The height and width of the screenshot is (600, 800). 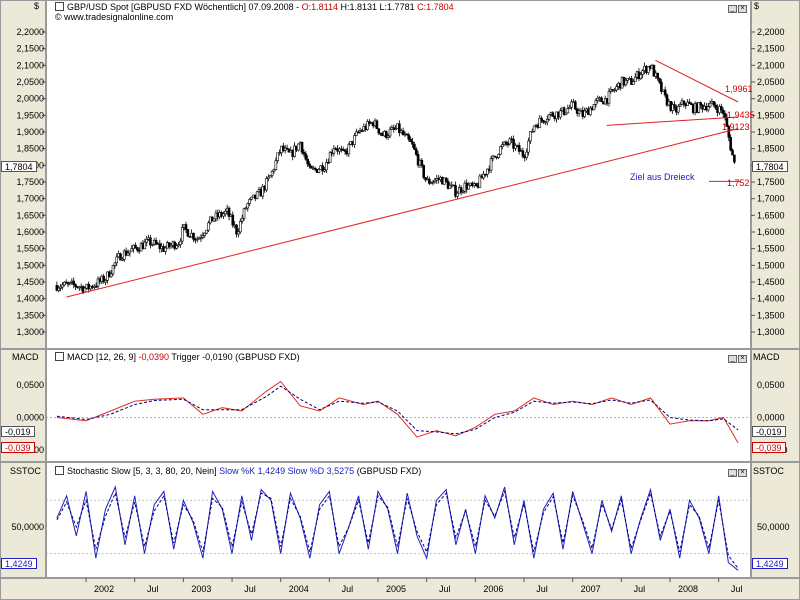 What do you see at coordinates (771, 385) in the screenshot?
I see `macd-tick-label-right: 0,0500` at bounding box center [771, 385].